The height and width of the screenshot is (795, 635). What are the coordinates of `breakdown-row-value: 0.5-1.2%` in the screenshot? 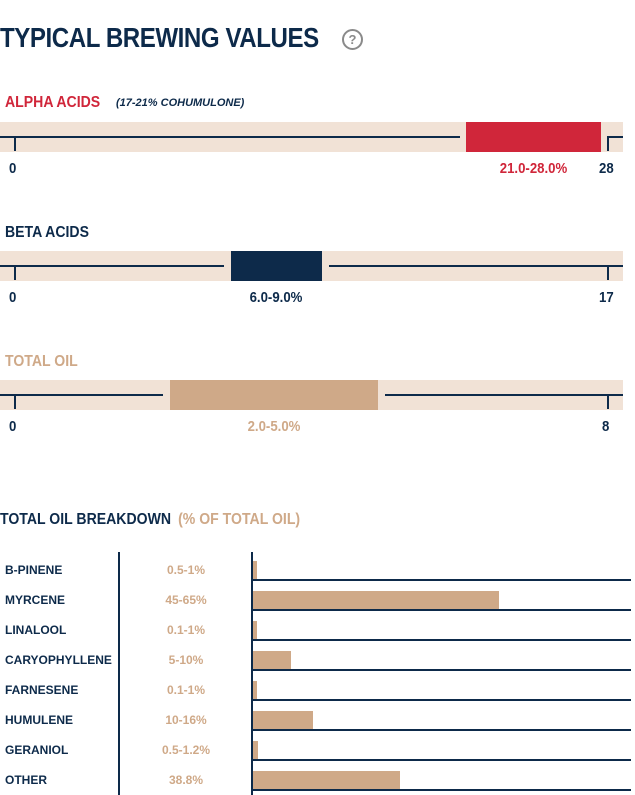 It's located at (186, 750).